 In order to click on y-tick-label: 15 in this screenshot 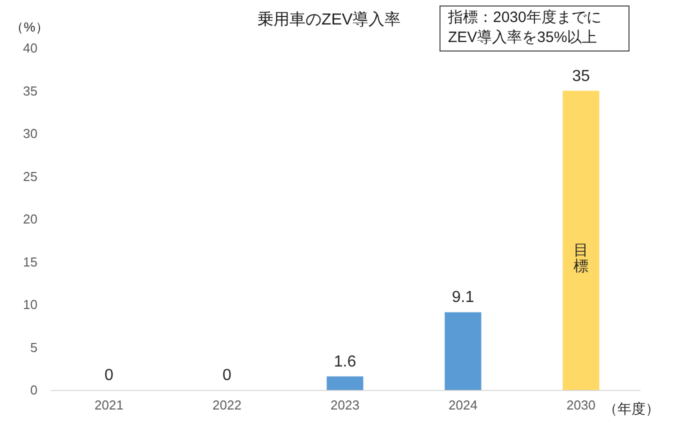, I will do `click(30, 262)`.